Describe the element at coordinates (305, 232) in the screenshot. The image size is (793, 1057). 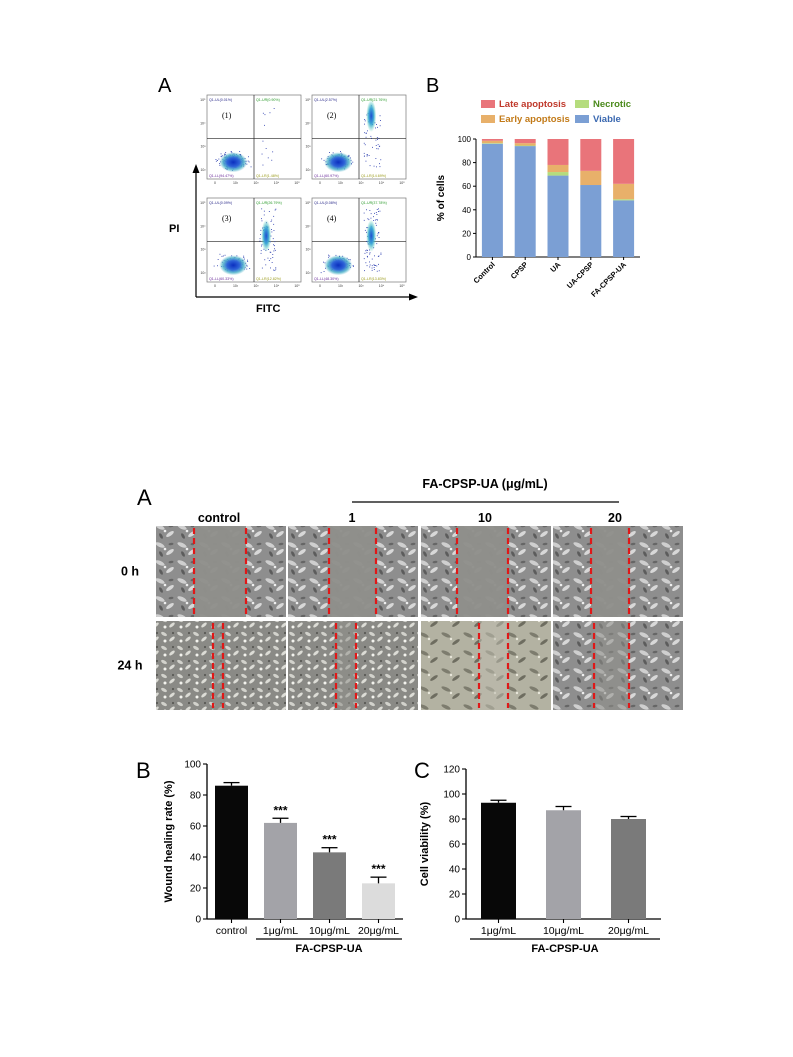
I see `flow-axes` at that location.